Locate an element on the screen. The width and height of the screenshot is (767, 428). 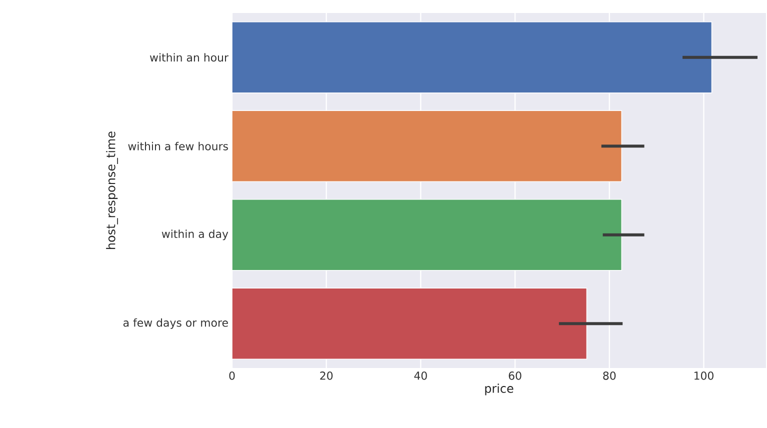
x-tick-label: 100 is located at coordinates (704, 376).